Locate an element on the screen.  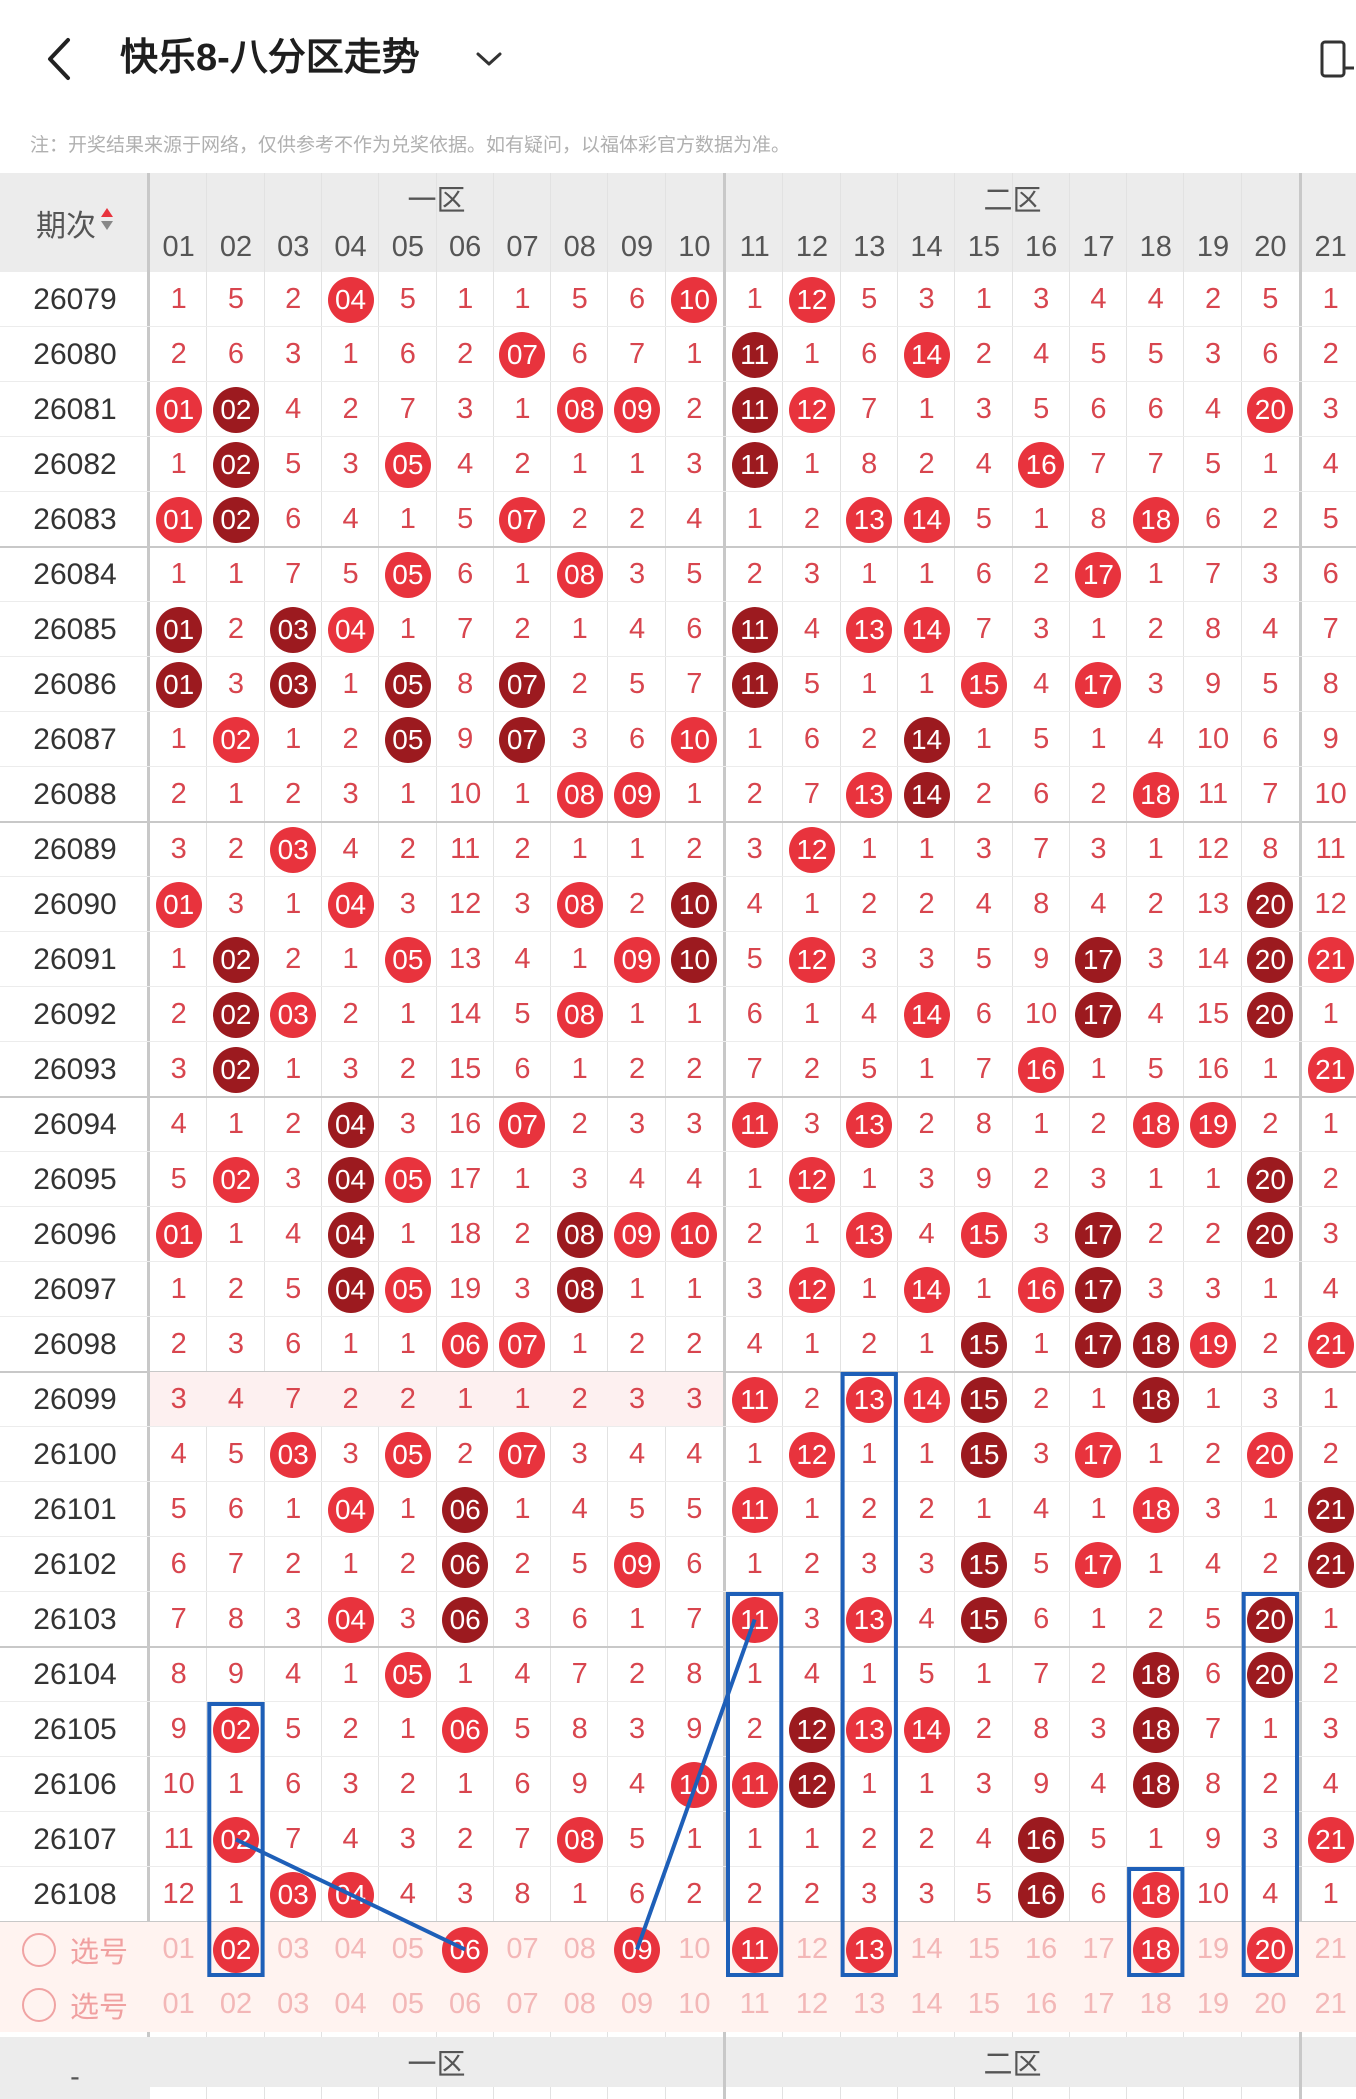
pick-number: 13 is located at coordinates (869, 2004).